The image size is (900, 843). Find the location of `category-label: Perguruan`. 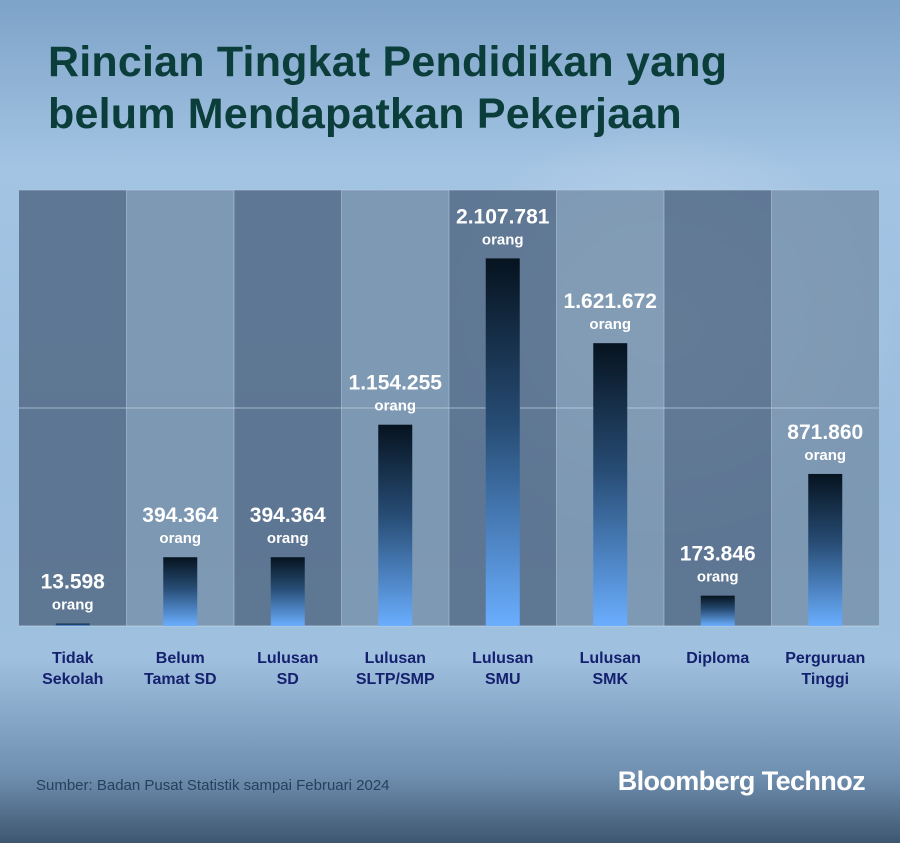

category-label: Perguruan is located at coordinates (825, 658).